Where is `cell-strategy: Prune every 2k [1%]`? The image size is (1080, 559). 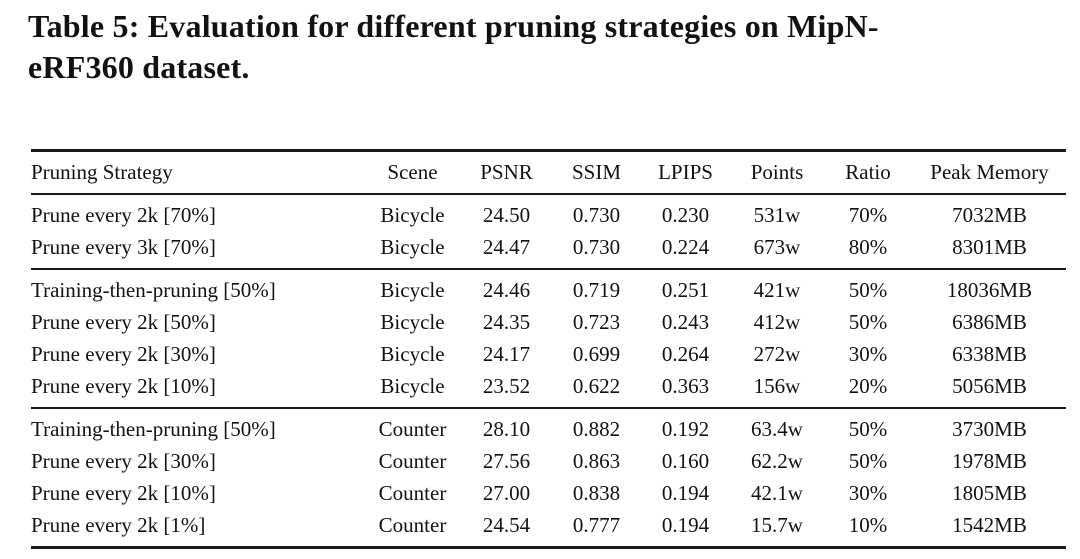 cell-strategy: Prune every 2k [1%] is located at coordinates (118, 524).